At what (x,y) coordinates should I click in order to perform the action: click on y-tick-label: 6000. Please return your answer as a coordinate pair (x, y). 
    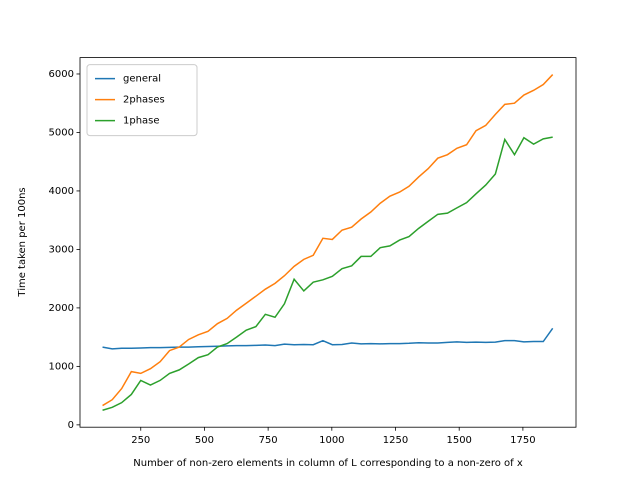
    Looking at the image, I should click on (61, 74).